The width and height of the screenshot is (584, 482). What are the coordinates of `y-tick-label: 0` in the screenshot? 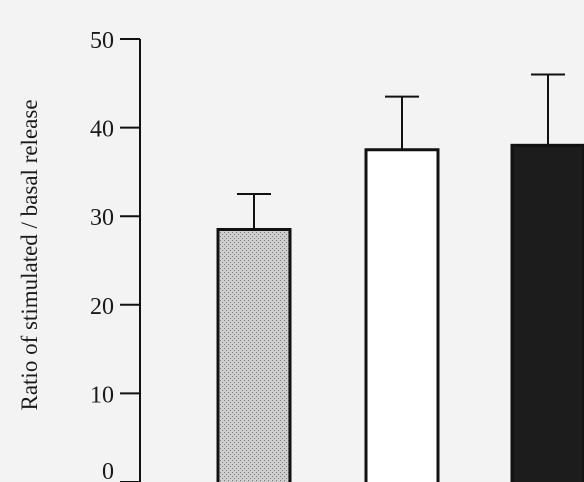 It's located at (108, 470).